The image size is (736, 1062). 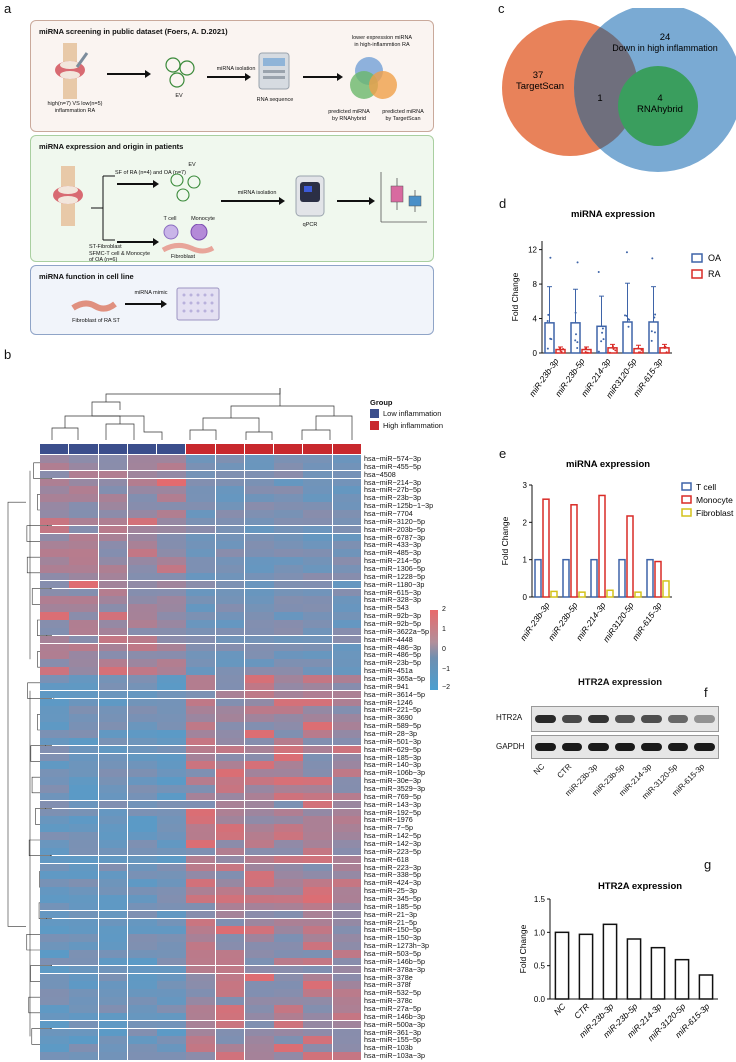 What do you see at coordinates (392, 883) in the screenshot?
I see `heatmap-row-label: hsa−miR−424−3p` at bounding box center [392, 883].